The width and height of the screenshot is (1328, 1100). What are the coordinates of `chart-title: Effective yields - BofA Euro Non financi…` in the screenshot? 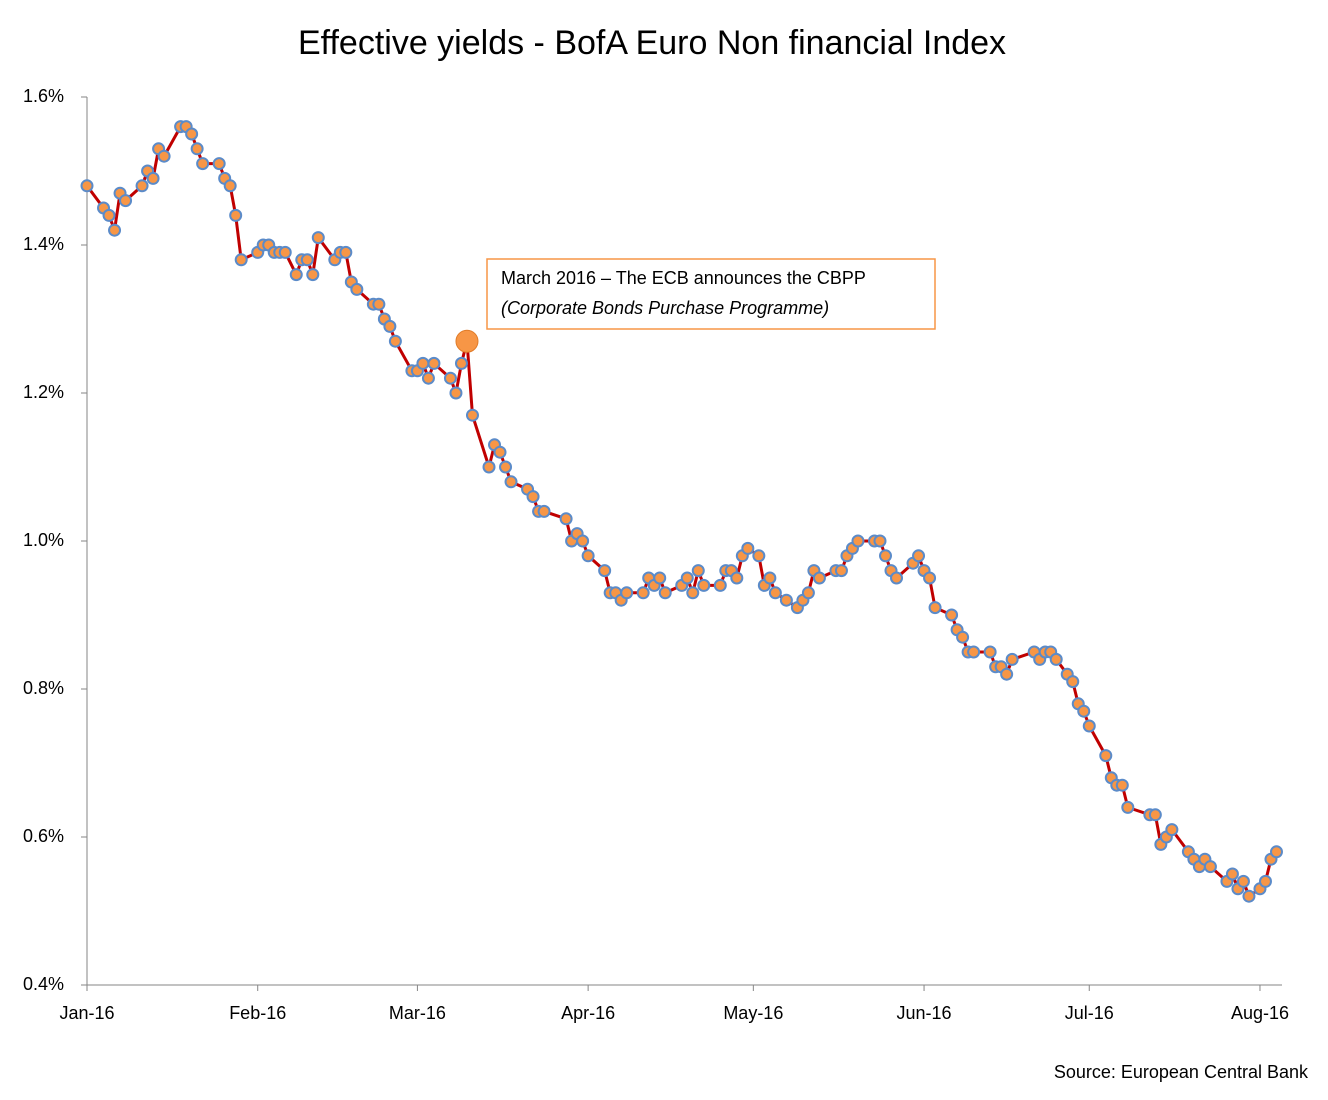 It's located at (652, 43).